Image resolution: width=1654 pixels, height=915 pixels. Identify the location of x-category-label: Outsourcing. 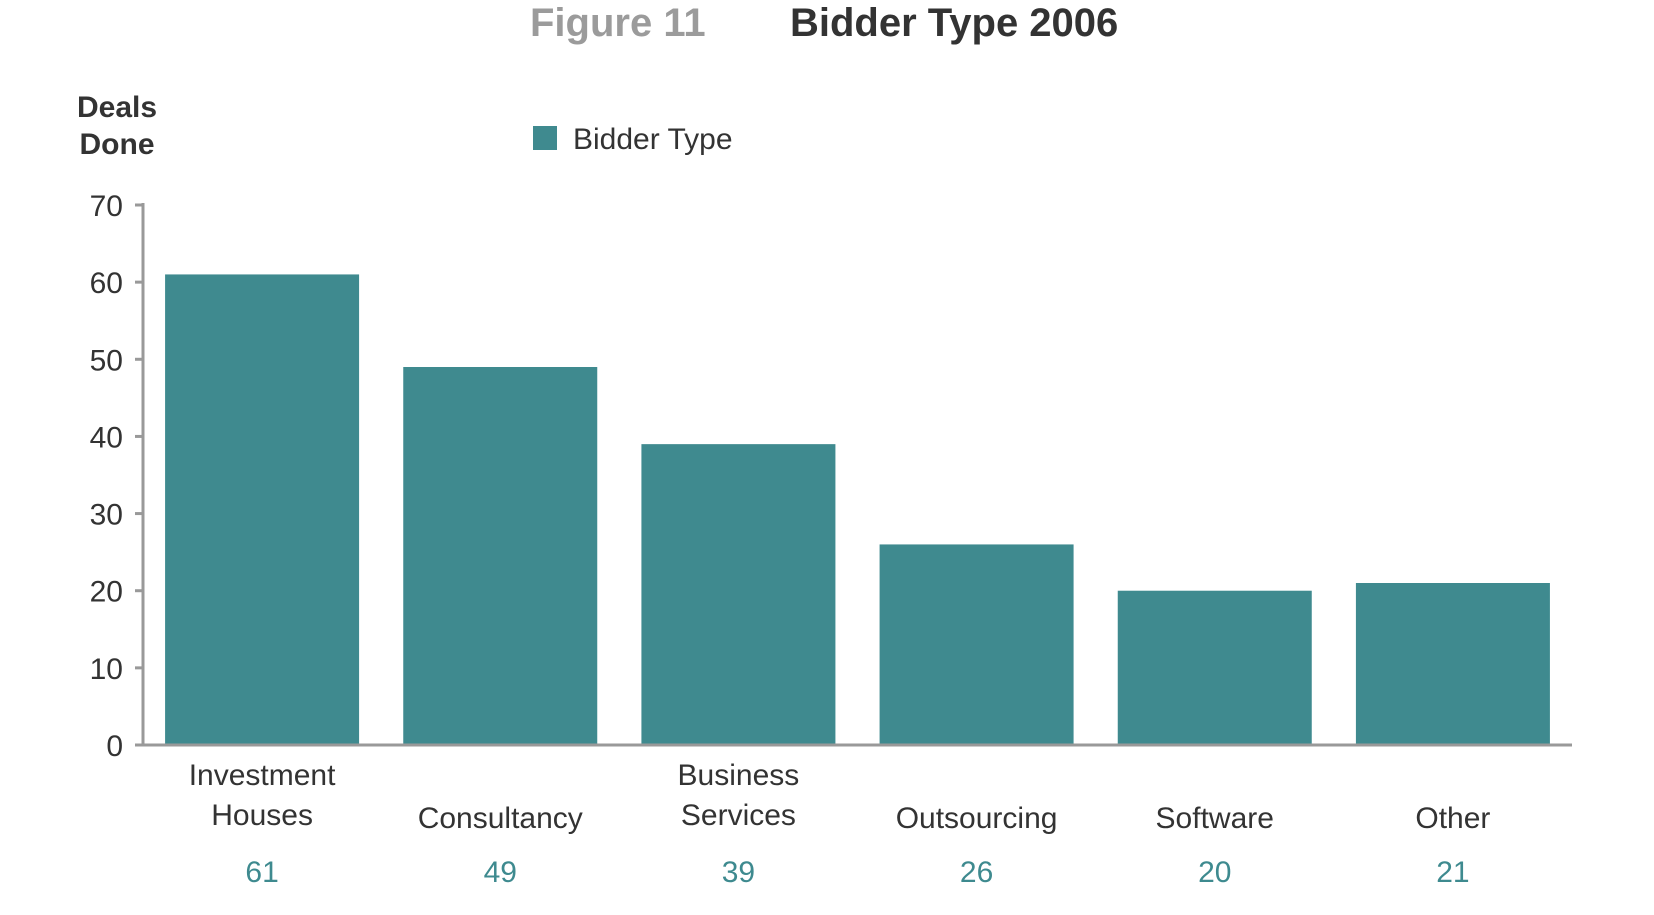
(977, 818).